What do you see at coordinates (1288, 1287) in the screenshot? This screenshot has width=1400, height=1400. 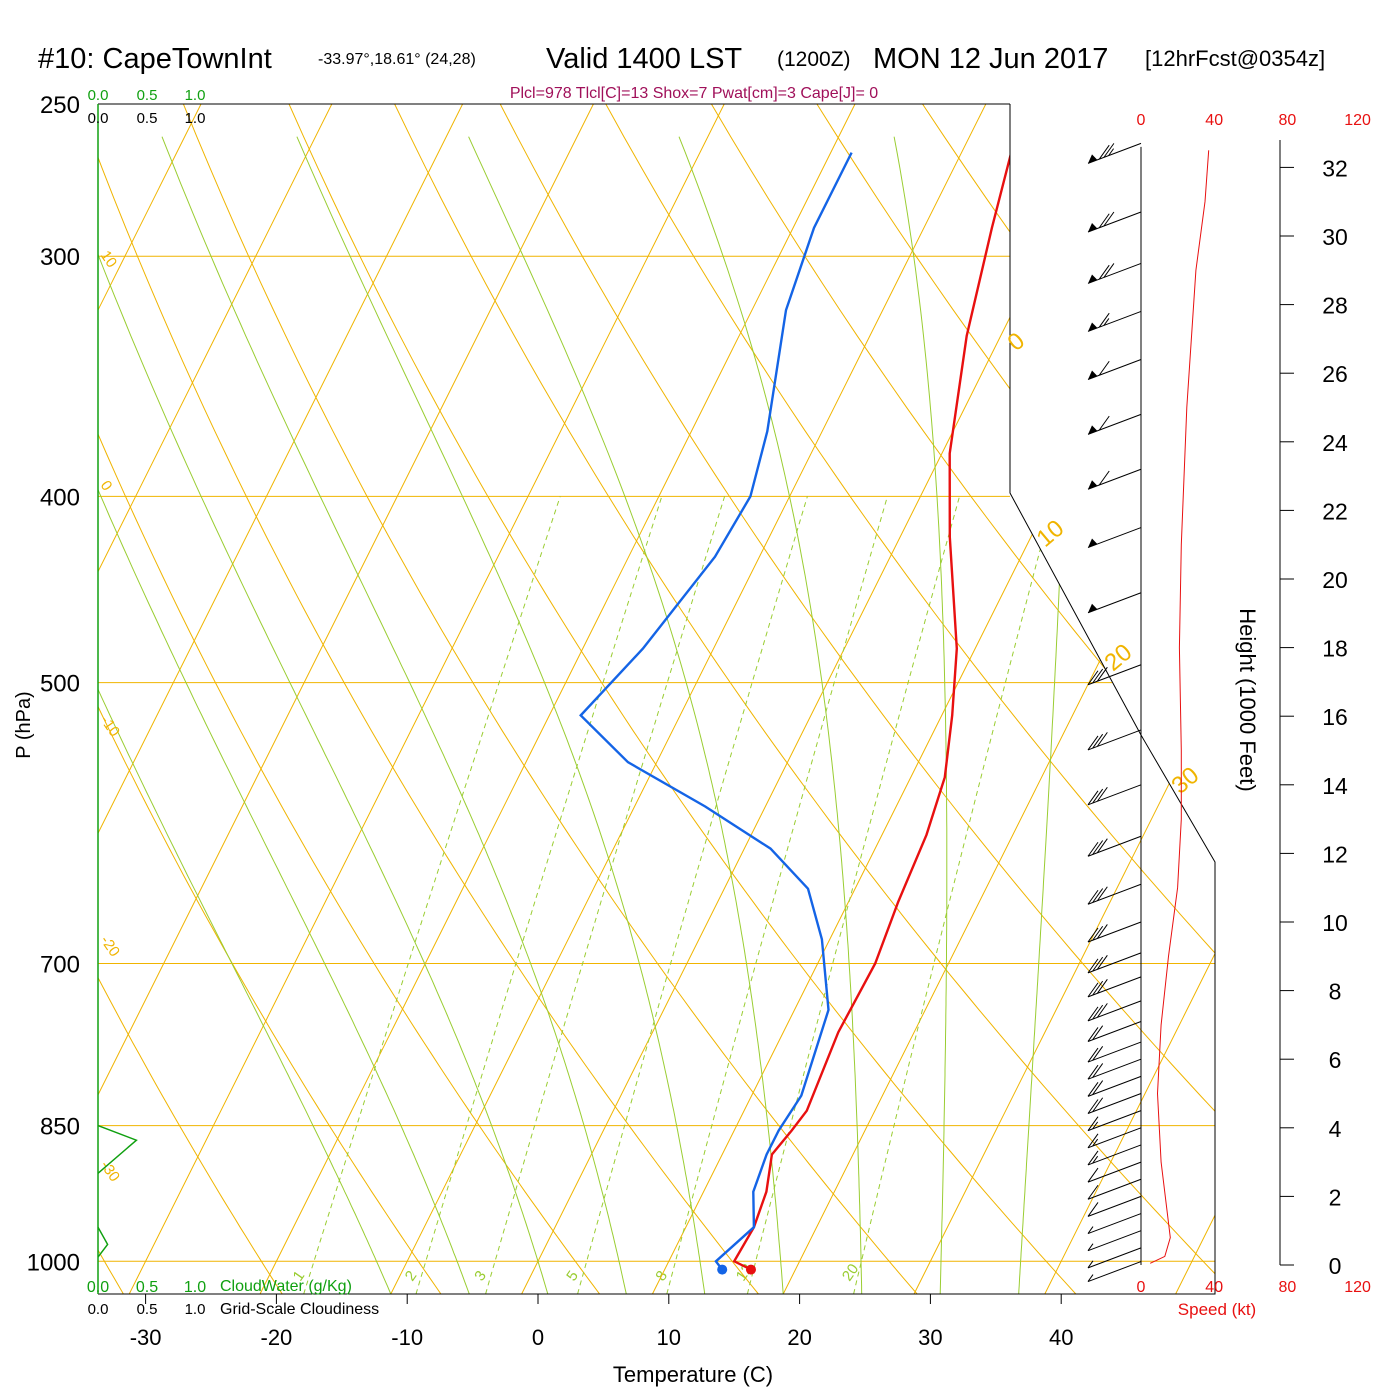 I see `speed-tick-bottom: 80` at bounding box center [1288, 1287].